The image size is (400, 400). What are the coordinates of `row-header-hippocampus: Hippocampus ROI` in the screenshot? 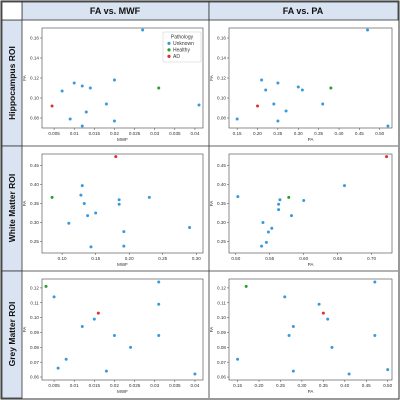 It's located at (12, 83).